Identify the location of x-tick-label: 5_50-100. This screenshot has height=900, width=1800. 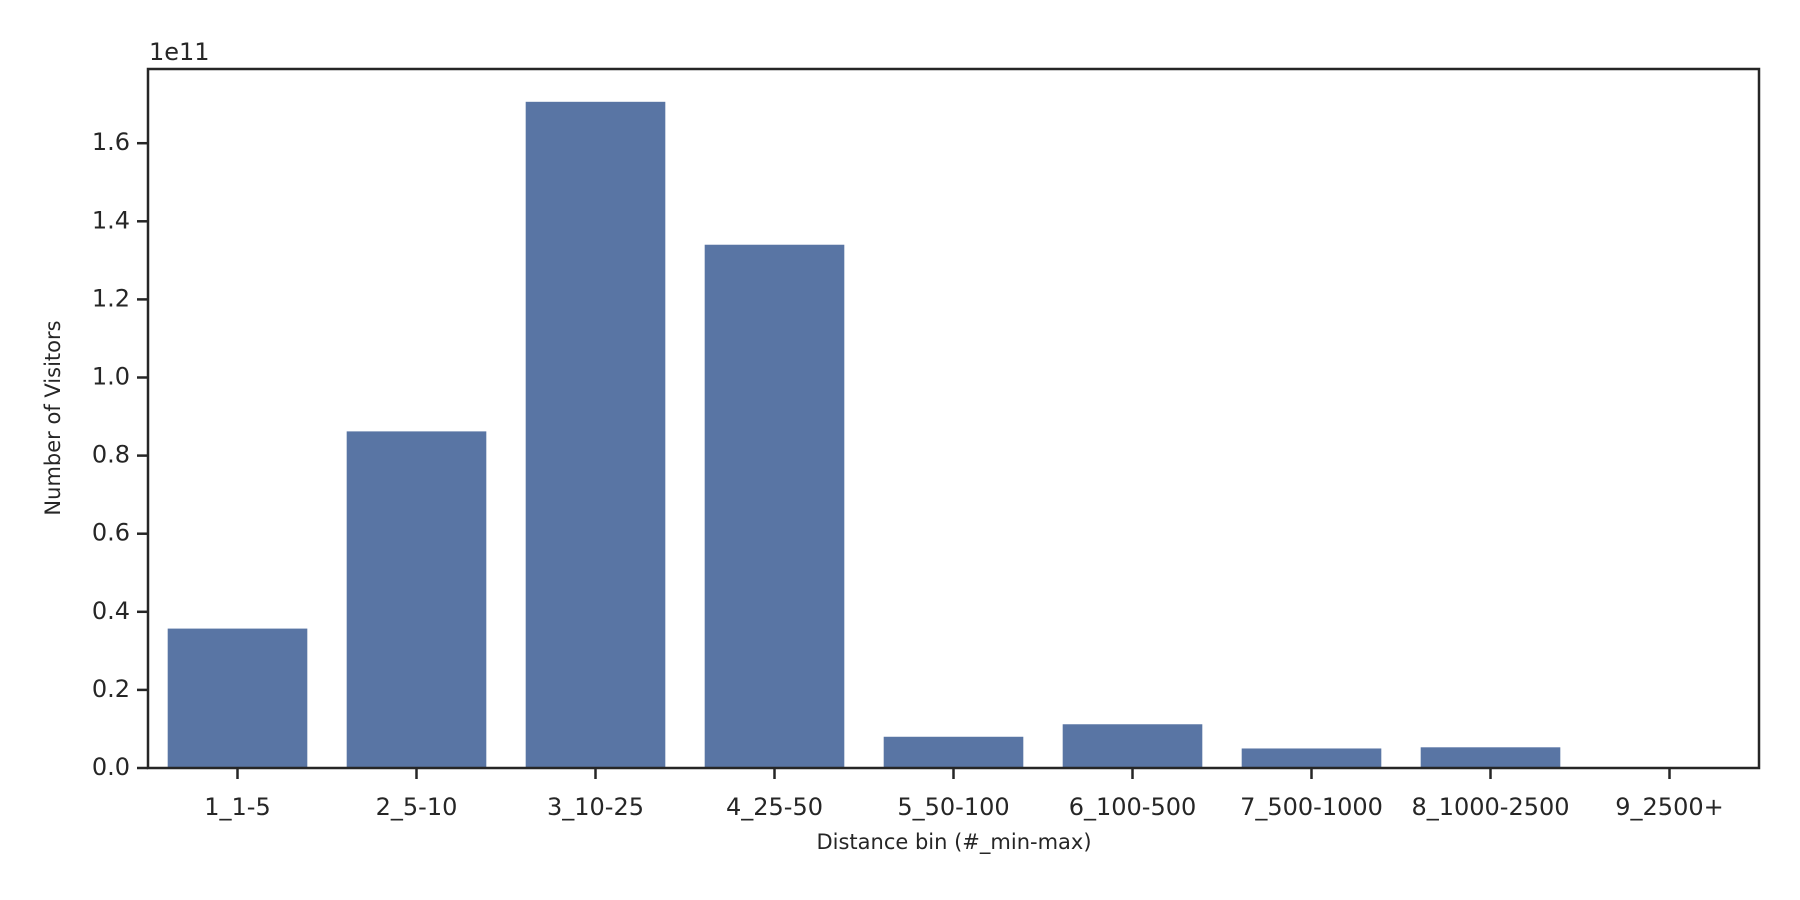
(953, 807).